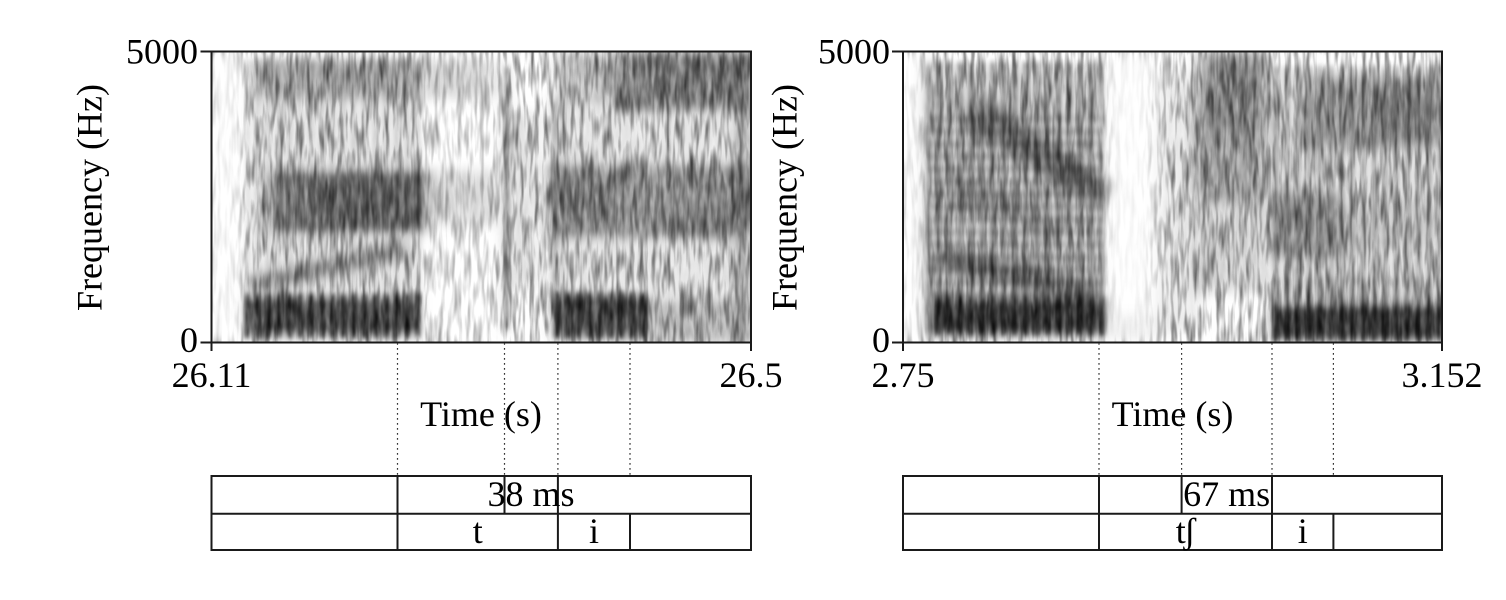  What do you see at coordinates (1226, 494) in the screenshot?
I see `svg-text: 67 ms` at bounding box center [1226, 494].